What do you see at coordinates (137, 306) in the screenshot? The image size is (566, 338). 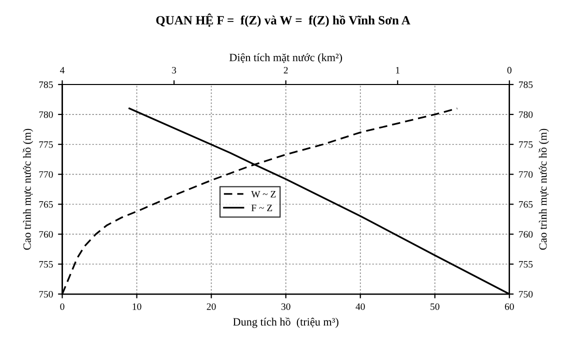 I see `x-tick-label: 10` at bounding box center [137, 306].